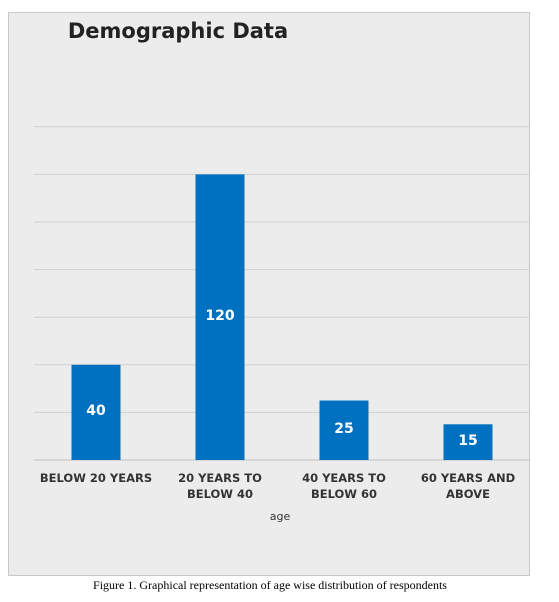  I want to click on x-tick-label: BELOW 20 YEARS, so click(96, 478).